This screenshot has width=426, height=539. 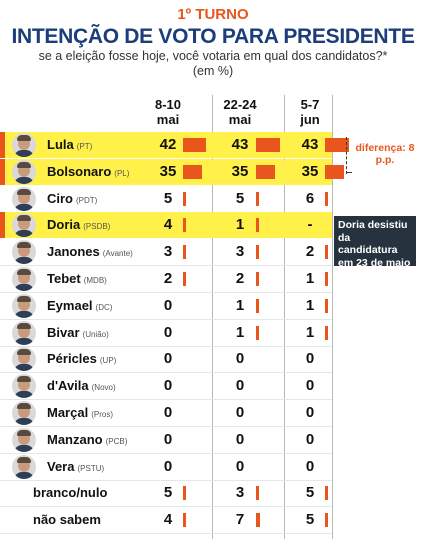 What do you see at coordinates (75, 439) in the screenshot?
I see `candidate-name-text: Manzano` at bounding box center [75, 439].